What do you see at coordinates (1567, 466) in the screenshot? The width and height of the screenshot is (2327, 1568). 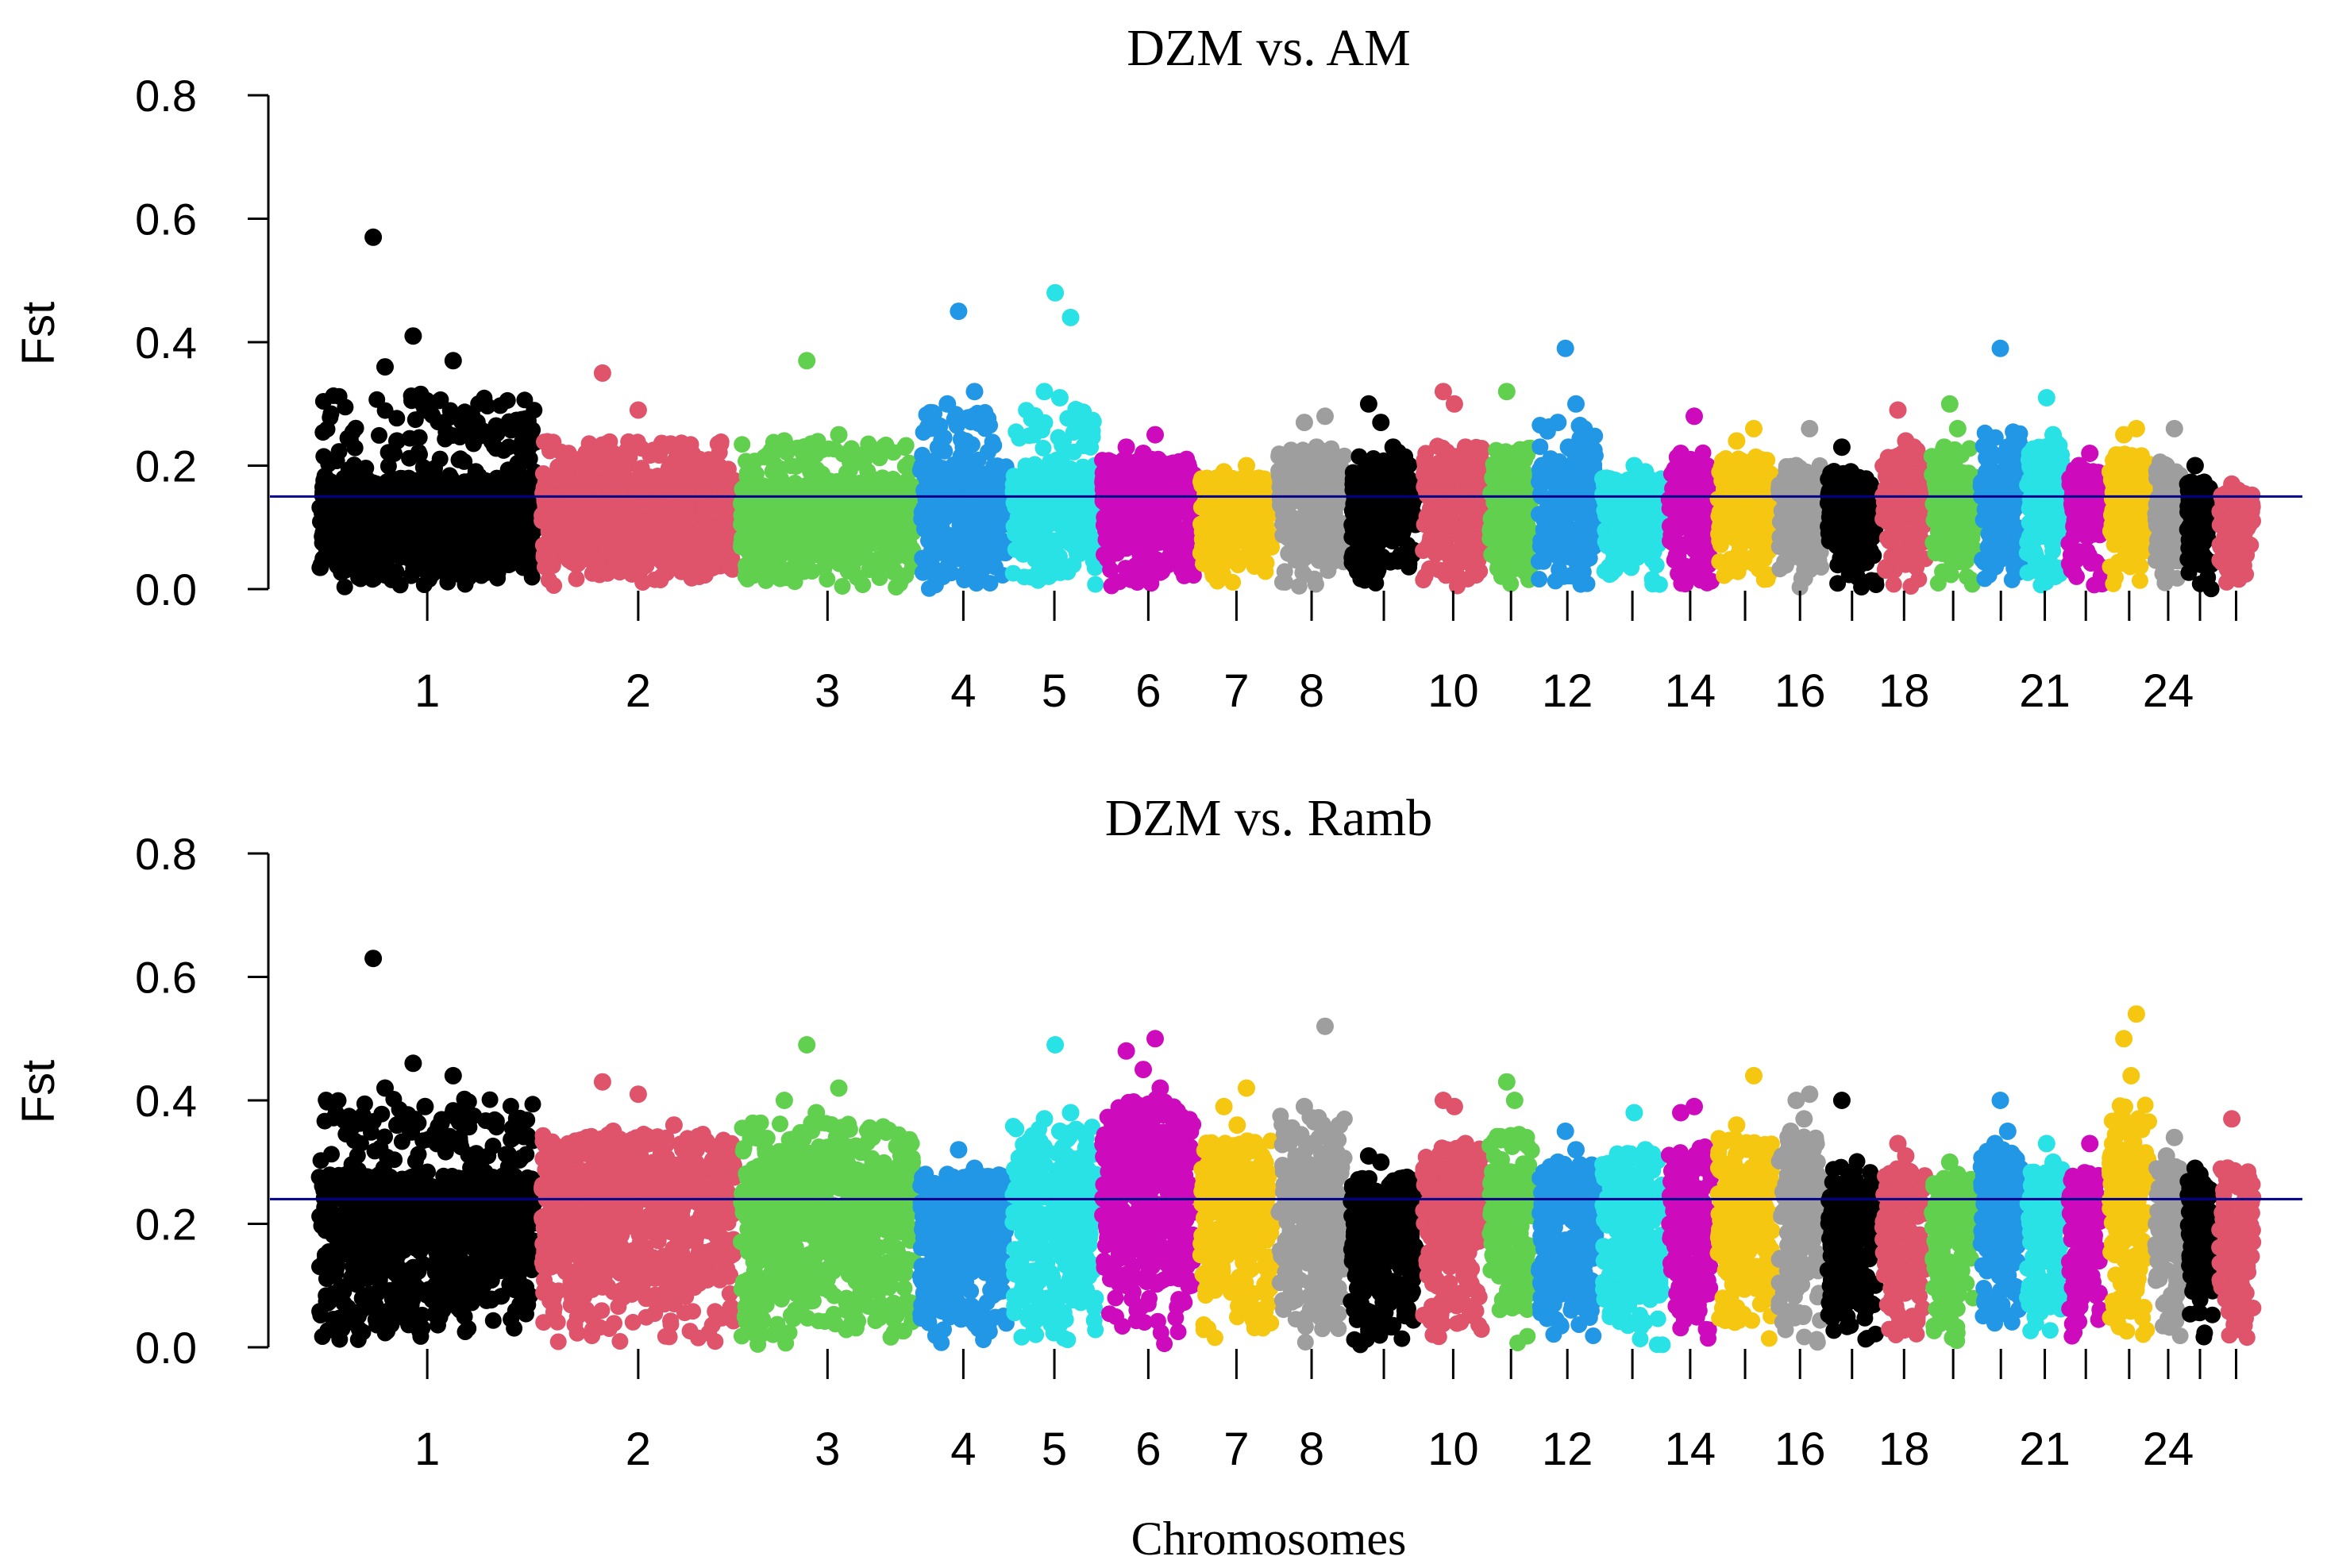 I see `chromosome-12-points` at bounding box center [1567, 466].